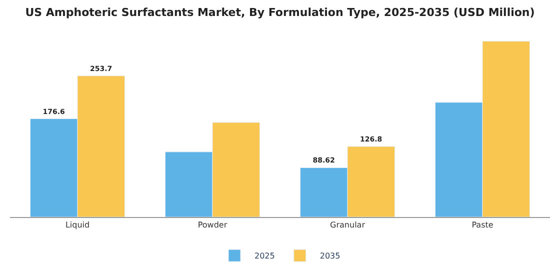 This screenshot has width=560, height=280. I want to click on x-tick-label: Liquid, so click(77, 225).